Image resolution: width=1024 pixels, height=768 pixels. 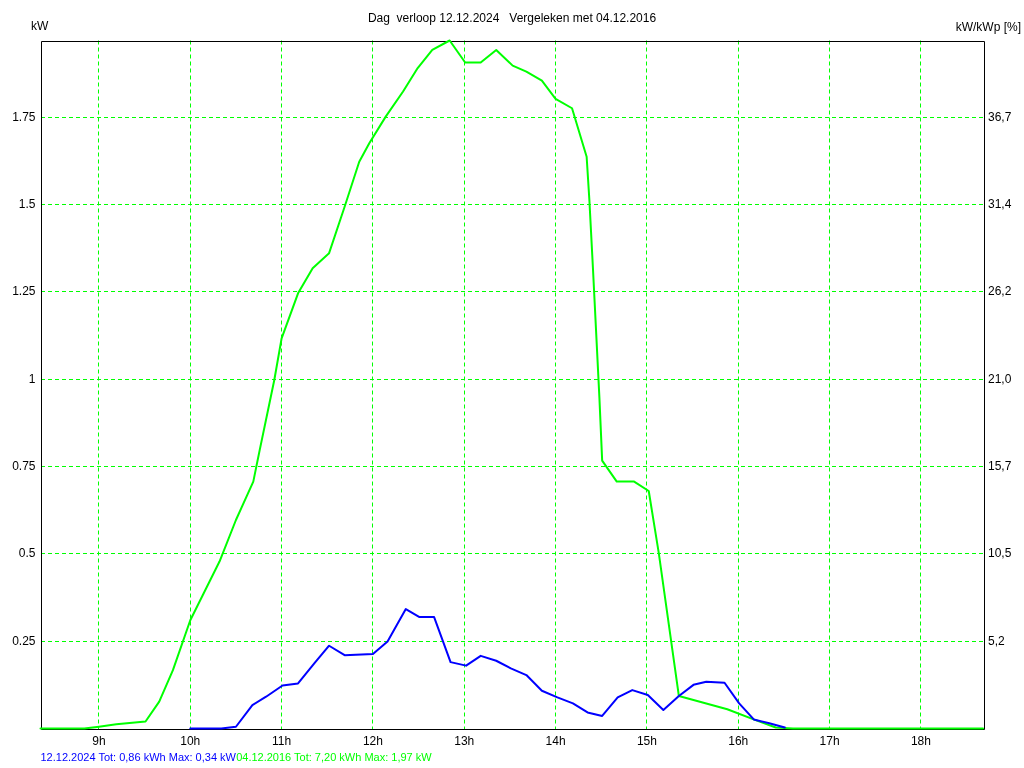 I want to click on y2-tick-label: 15,7, so click(x=1000, y=465).